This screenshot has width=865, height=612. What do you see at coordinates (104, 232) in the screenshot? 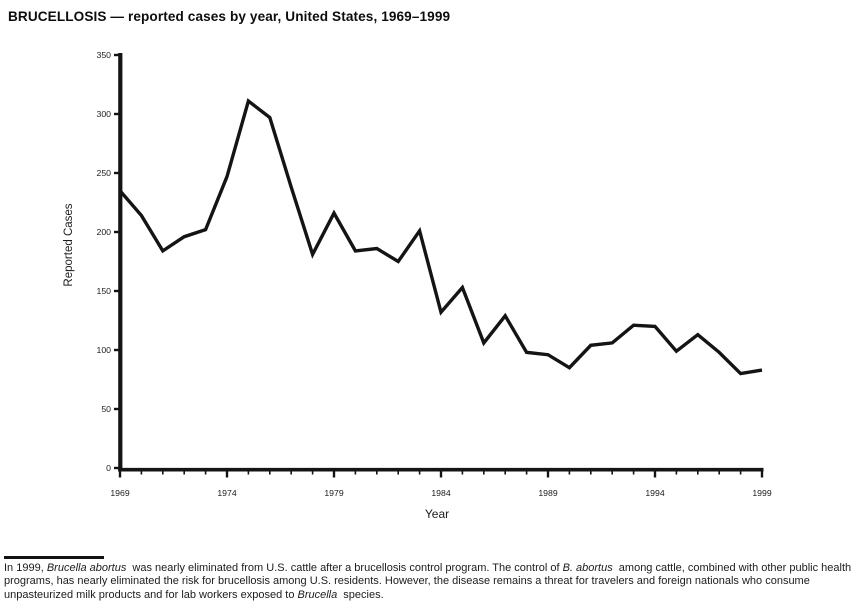
I see `y-tick-label: 200` at bounding box center [104, 232].